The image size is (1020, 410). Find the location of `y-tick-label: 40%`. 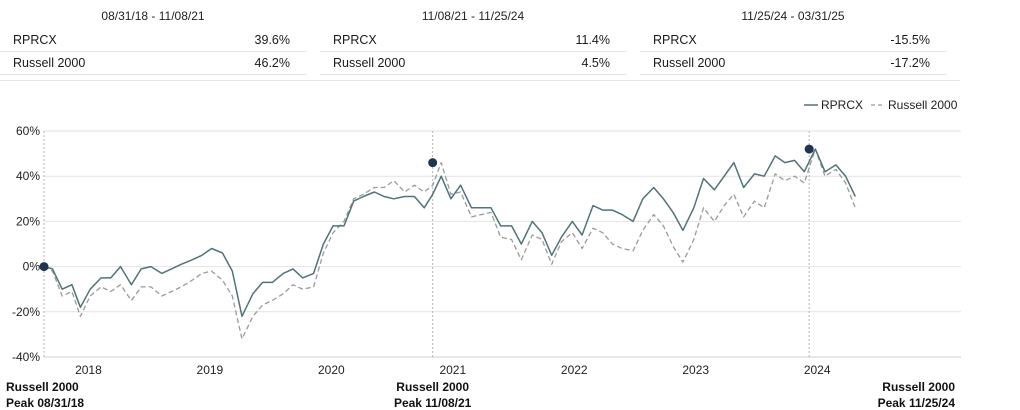

y-tick-label: 40% is located at coordinates (28, 176).